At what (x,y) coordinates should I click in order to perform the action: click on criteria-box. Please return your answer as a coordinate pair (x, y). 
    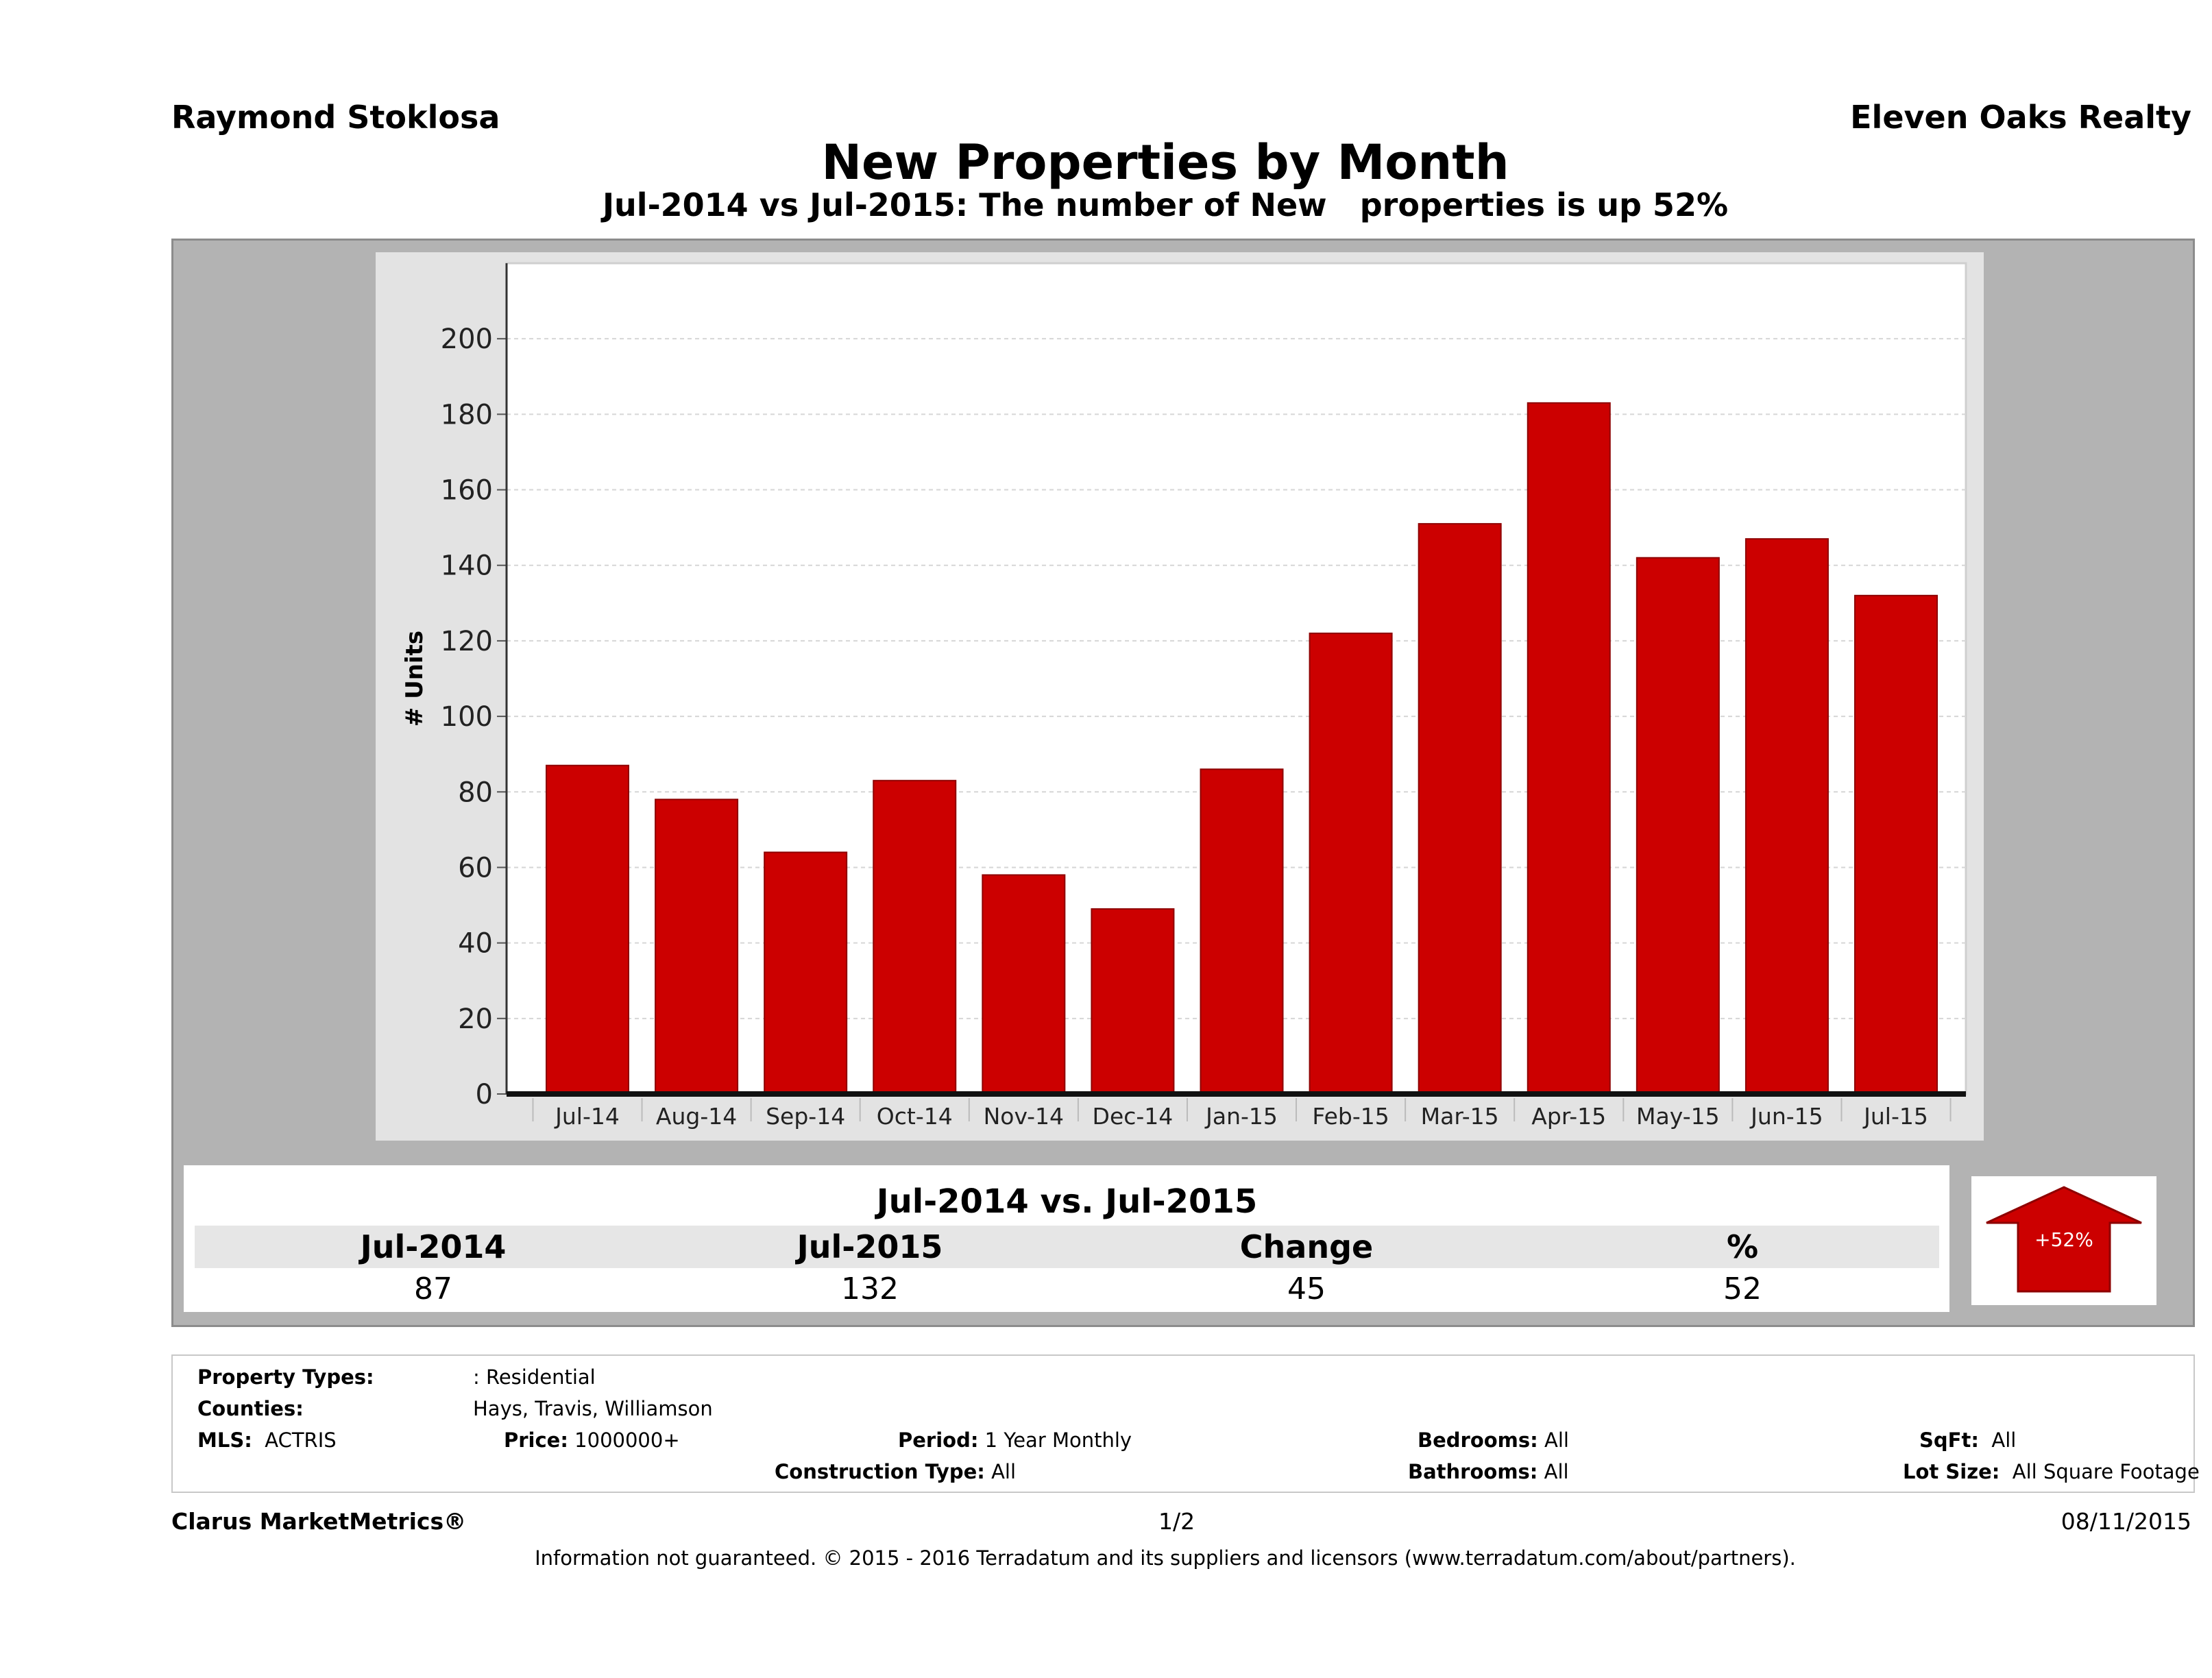
    Looking at the image, I should click on (1183, 1423).